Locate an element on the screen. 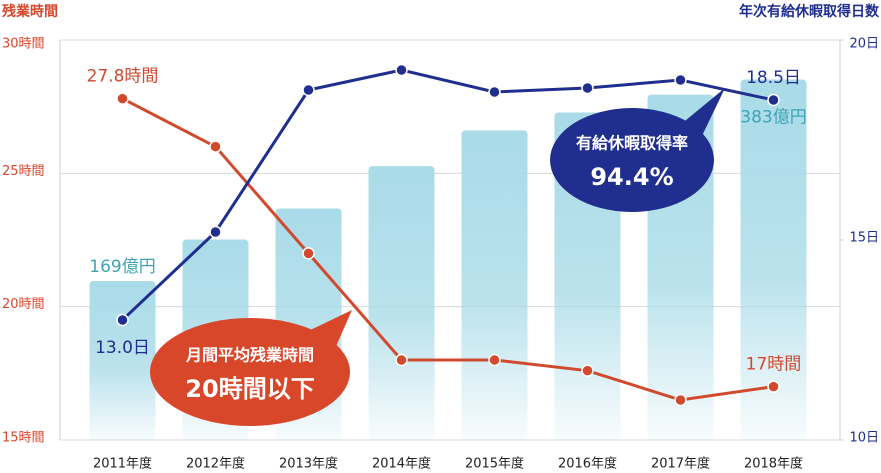 The image size is (881, 473). callout-label: 月間平均残業時間 is located at coordinates (249, 355).